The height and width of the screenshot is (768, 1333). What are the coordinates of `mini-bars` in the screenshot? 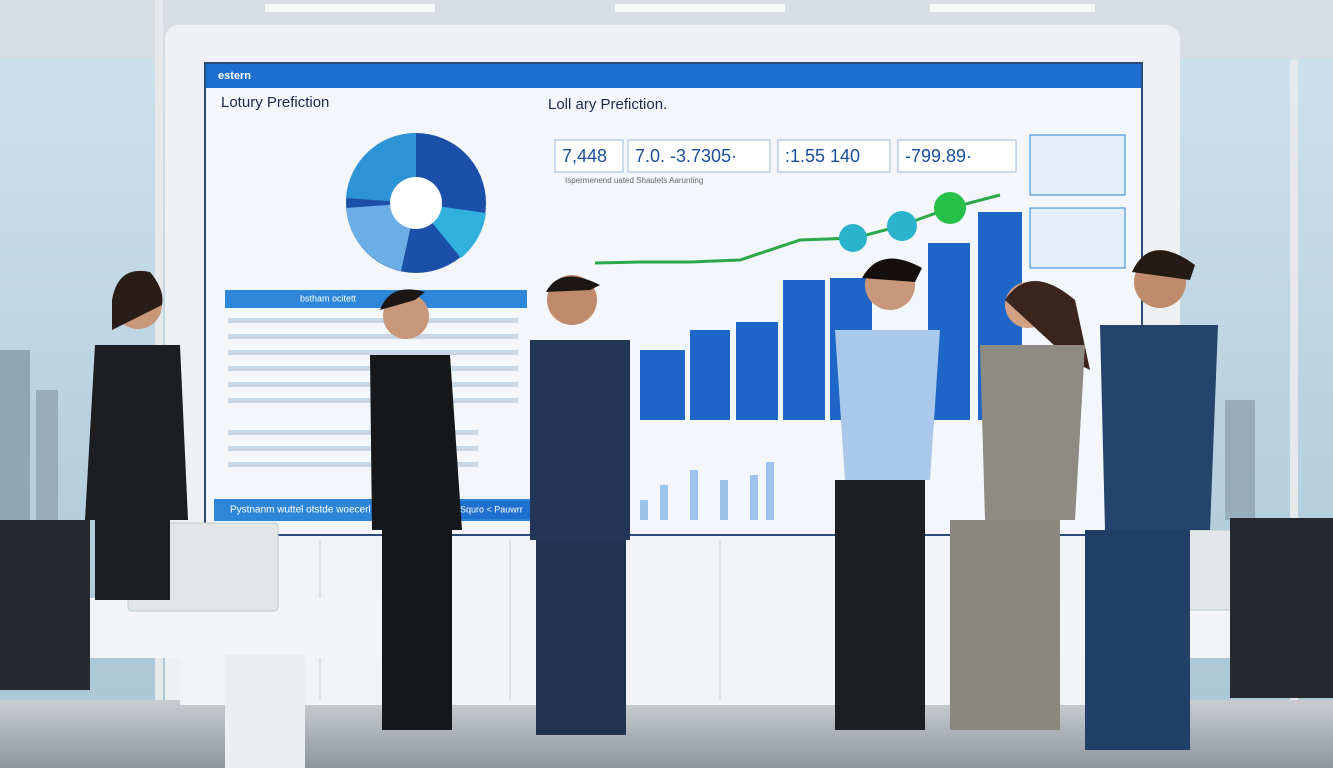 It's located at (707, 491).